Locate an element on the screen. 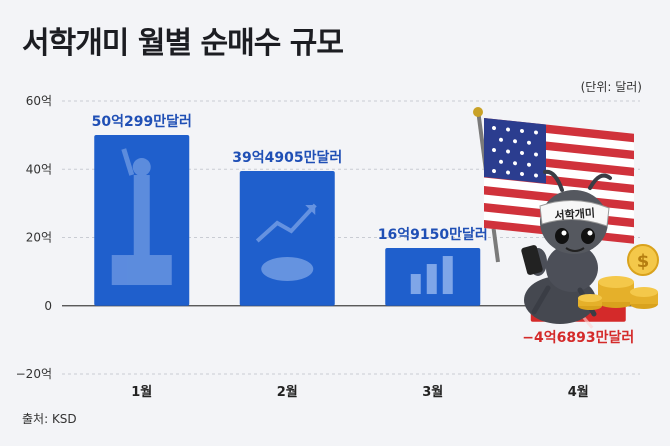  mascot-badge-label: 서학개미 is located at coordinates (574, 214).